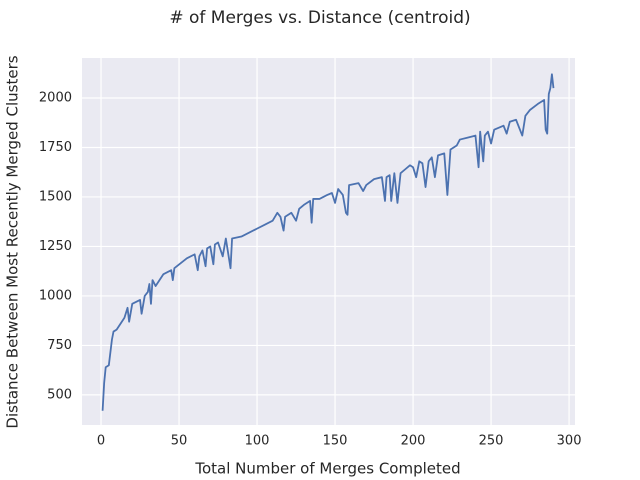  I want to click on y-tick-label: 1000, so click(55, 295).